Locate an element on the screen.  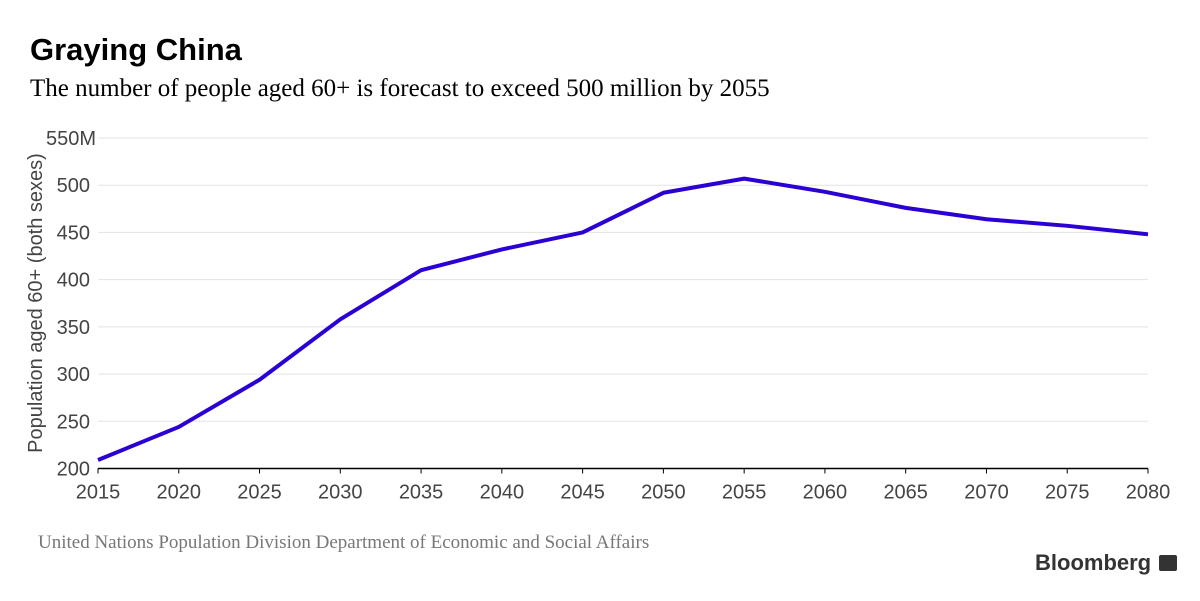
y-tick-label: 250 is located at coordinates (73, 422).